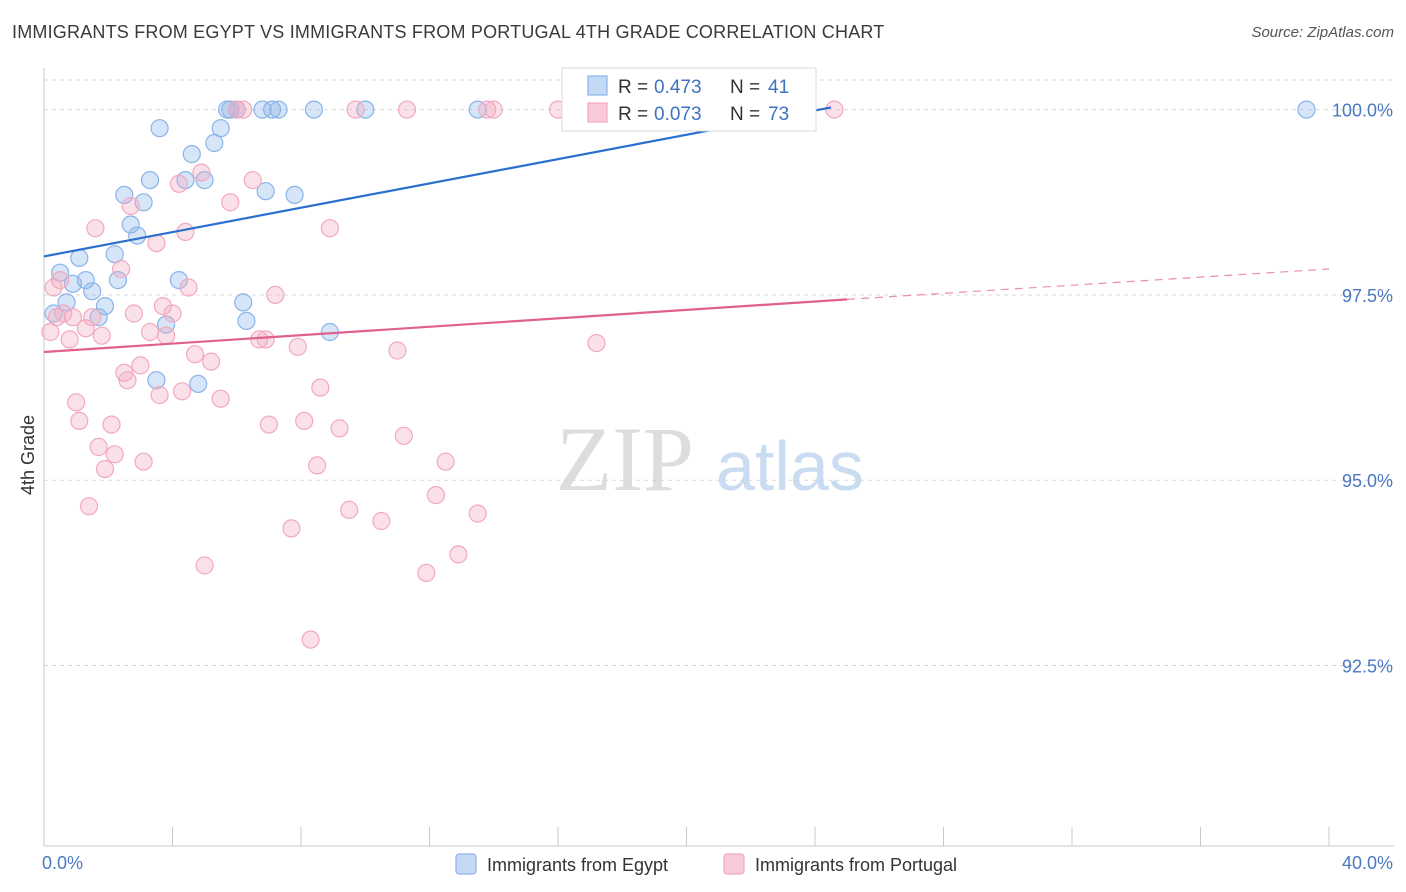  What do you see at coordinates (633, 114) in the screenshot?
I see `stats-r-label-portugal: R =` at bounding box center [633, 114].